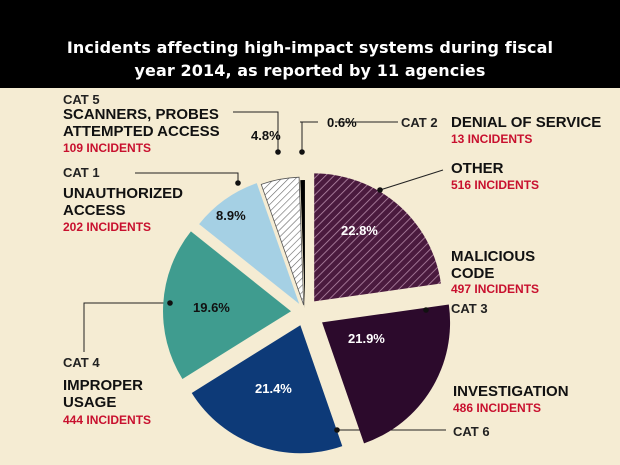 The height and width of the screenshot is (465, 620). Describe the element at coordinates (526, 122) in the screenshot. I see `slice-name-denial-of-service: DENIAL OF SERVICE` at that location.